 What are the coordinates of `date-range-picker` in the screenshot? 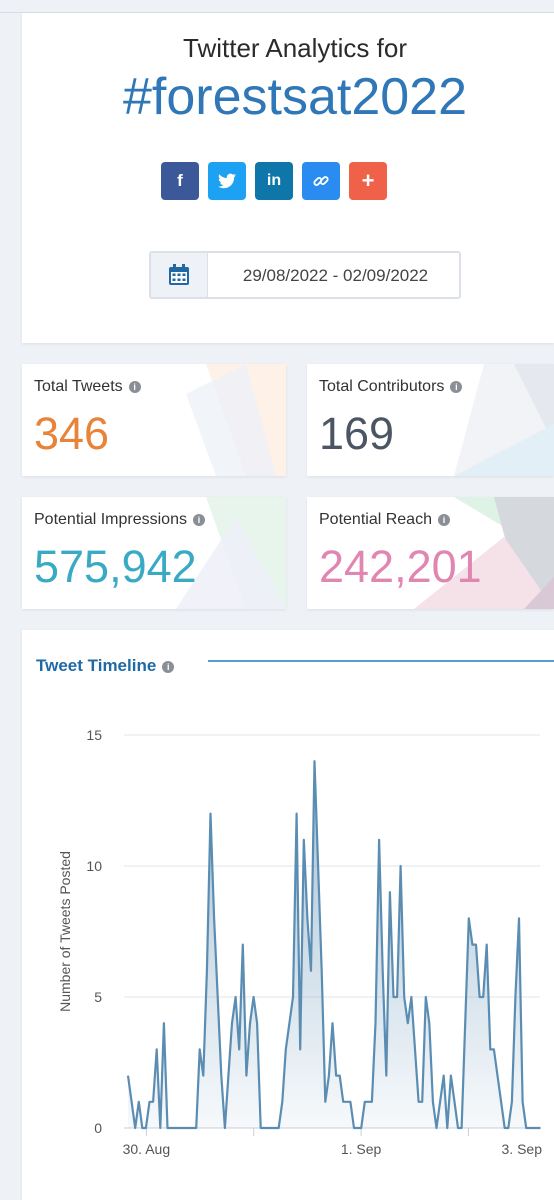 It's located at (306, 275).